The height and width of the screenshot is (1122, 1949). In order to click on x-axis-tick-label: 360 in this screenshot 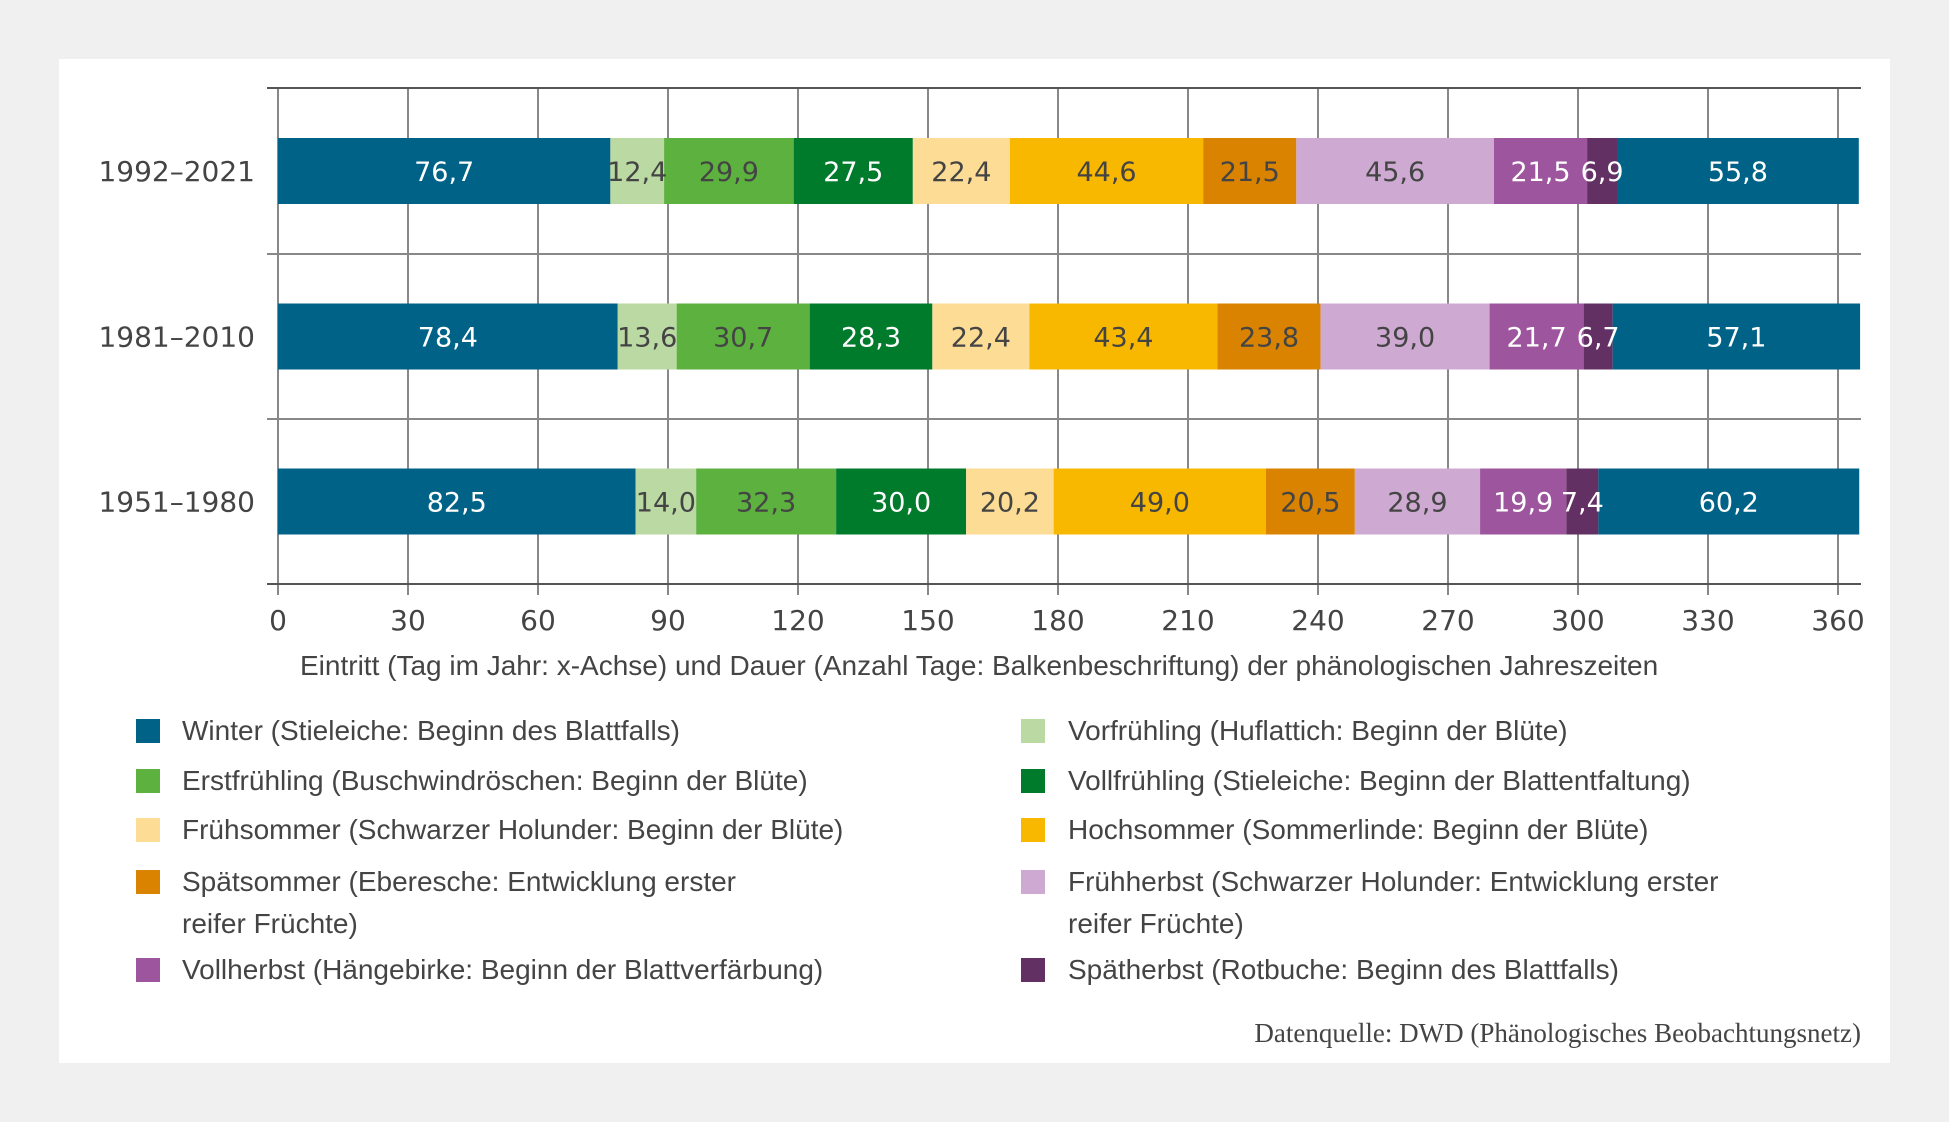, I will do `click(1837, 620)`.